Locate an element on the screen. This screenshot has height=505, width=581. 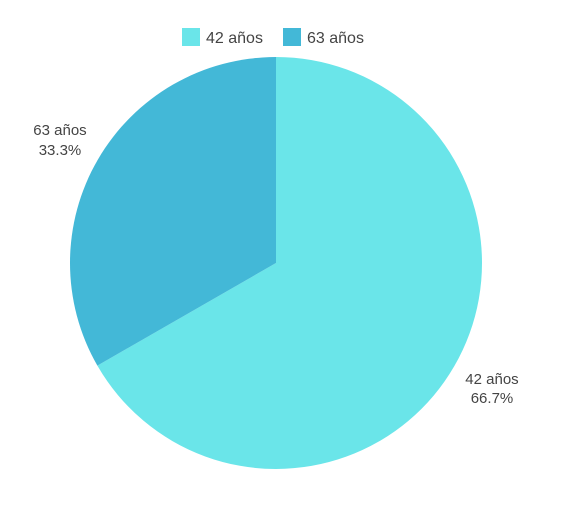
slice-label-category-42-a-os: 42 años is located at coordinates (491, 379).